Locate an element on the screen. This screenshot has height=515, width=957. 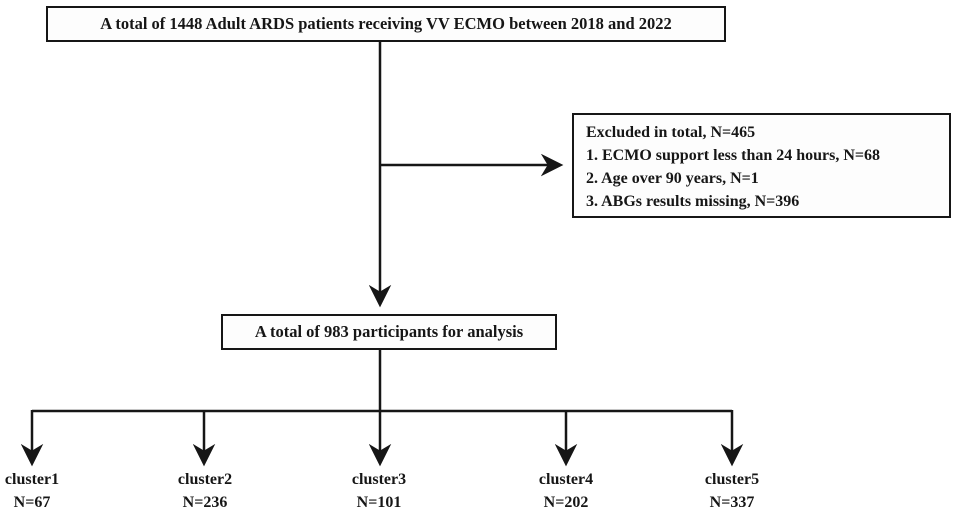
cluster-2-count: N=236 is located at coordinates (205, 502).